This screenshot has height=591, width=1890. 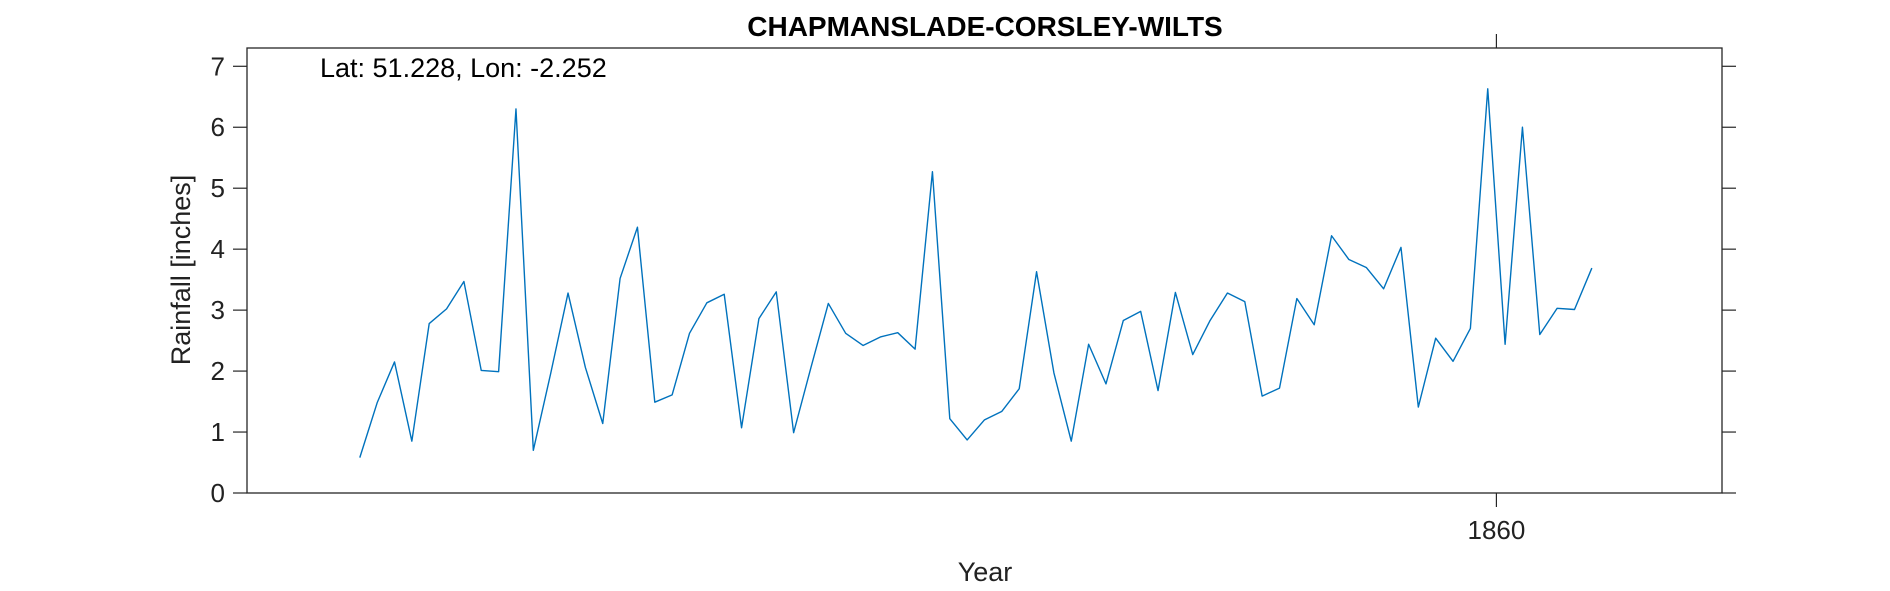 What do you see at coordinates (1496, 530) in the screenshot?
I see `x-tick-label: 1860` at bounding box center [1496, 530].